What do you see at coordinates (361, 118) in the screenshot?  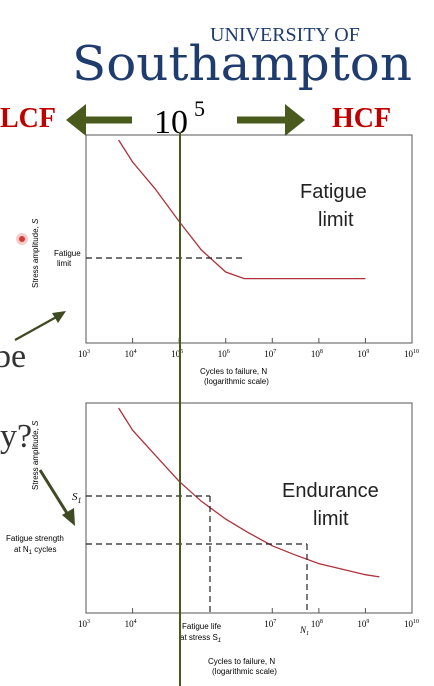 I see `hcf-label: HCF` at bounding box center [361, 118].